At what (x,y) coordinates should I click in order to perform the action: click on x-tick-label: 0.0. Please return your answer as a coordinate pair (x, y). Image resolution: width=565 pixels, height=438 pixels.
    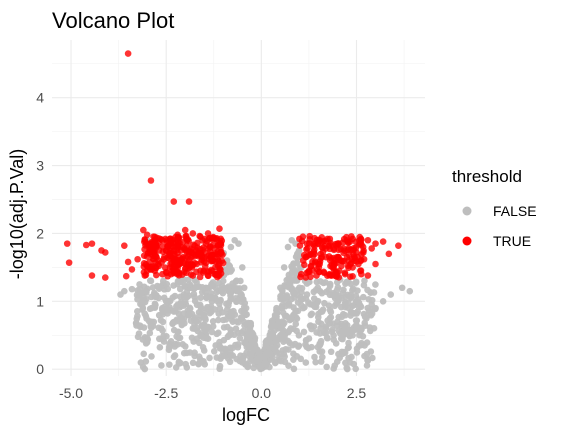
    Looking at the image, I should click on (262, 393).